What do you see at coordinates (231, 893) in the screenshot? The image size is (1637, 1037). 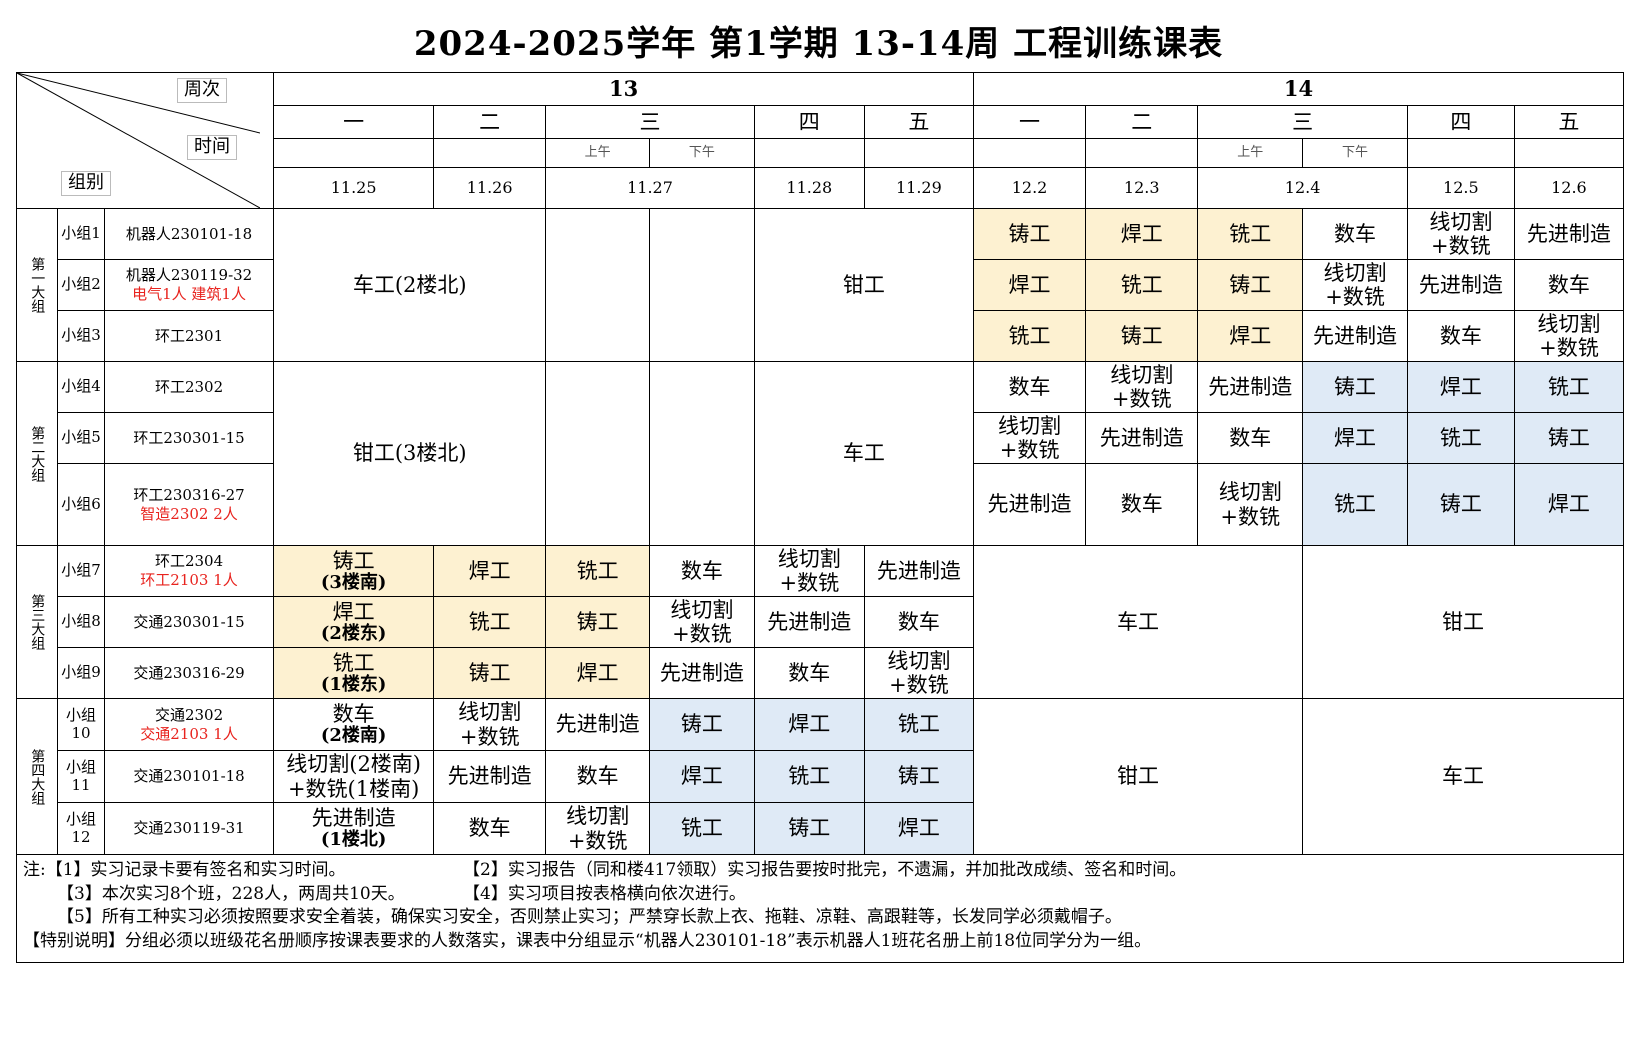 I see `note-3: 【3】本次实习8个班，228人，两周共10天。` at bounding box center [231, 893].